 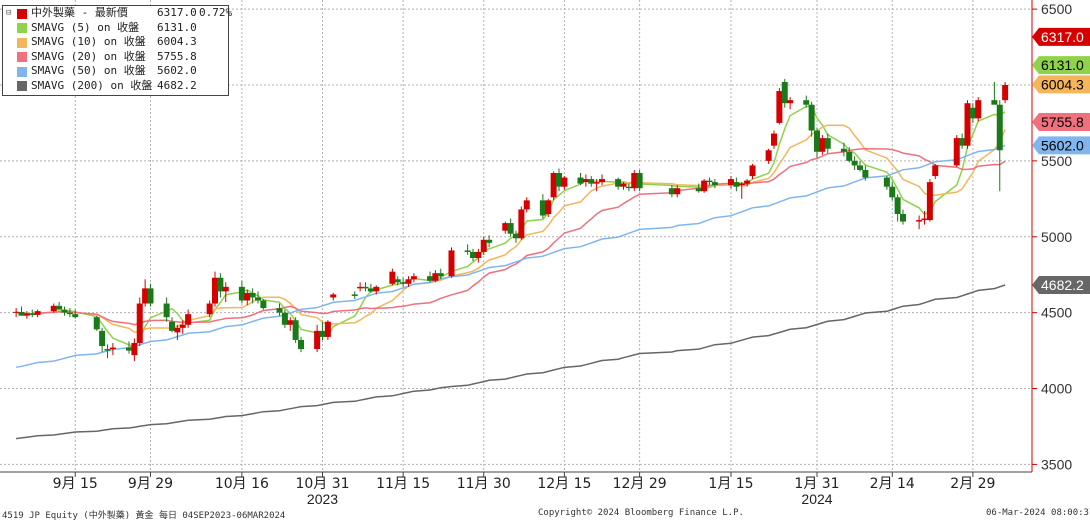 What do you see at coordinates (403, 484) in the screenshot?
I see `x-tick-label: 11月 15` at bounding box center [403, 484].